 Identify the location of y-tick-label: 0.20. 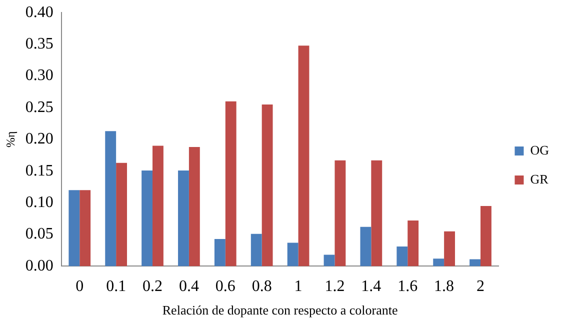
(39, 139).